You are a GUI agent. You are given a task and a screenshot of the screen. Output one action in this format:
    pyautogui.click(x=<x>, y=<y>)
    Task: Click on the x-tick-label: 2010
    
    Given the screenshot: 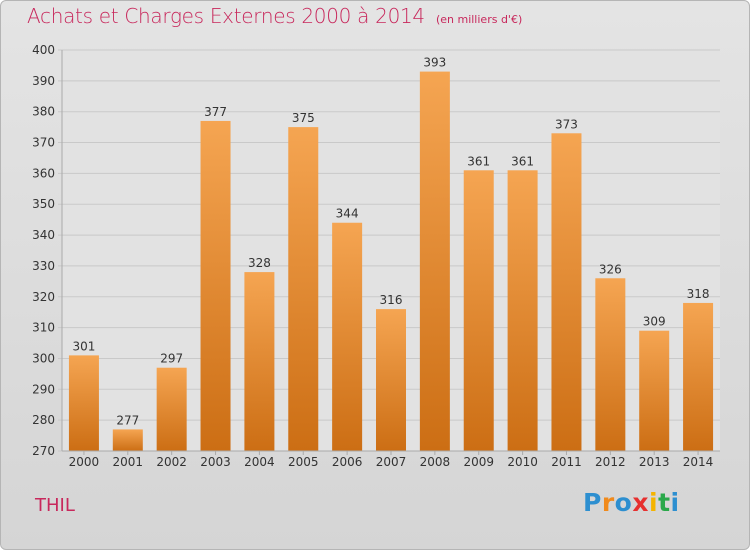 What is the action you would take?
    pyautogui.click(x=522, y=462)
    